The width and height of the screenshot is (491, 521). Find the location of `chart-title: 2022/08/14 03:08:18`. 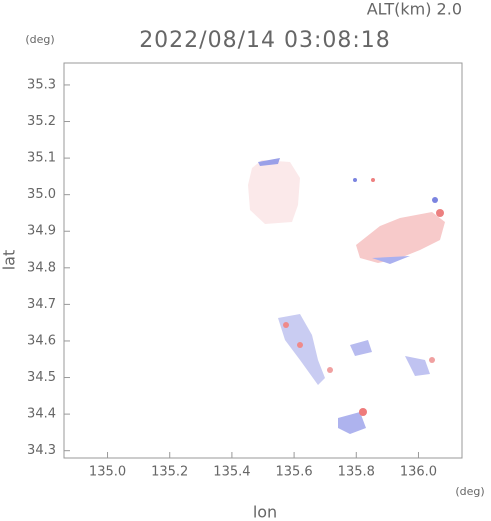

chart-title: 2022/08/14 03:08:18 is located at coordinates (265, 40).